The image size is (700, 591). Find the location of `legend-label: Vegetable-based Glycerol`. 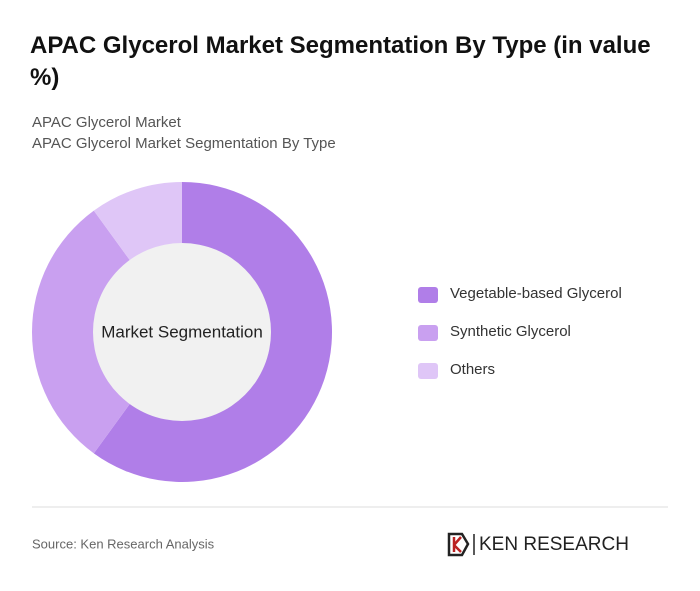

legend-label: Vegetable-based Glycerol is located at coordinates (536, 293).